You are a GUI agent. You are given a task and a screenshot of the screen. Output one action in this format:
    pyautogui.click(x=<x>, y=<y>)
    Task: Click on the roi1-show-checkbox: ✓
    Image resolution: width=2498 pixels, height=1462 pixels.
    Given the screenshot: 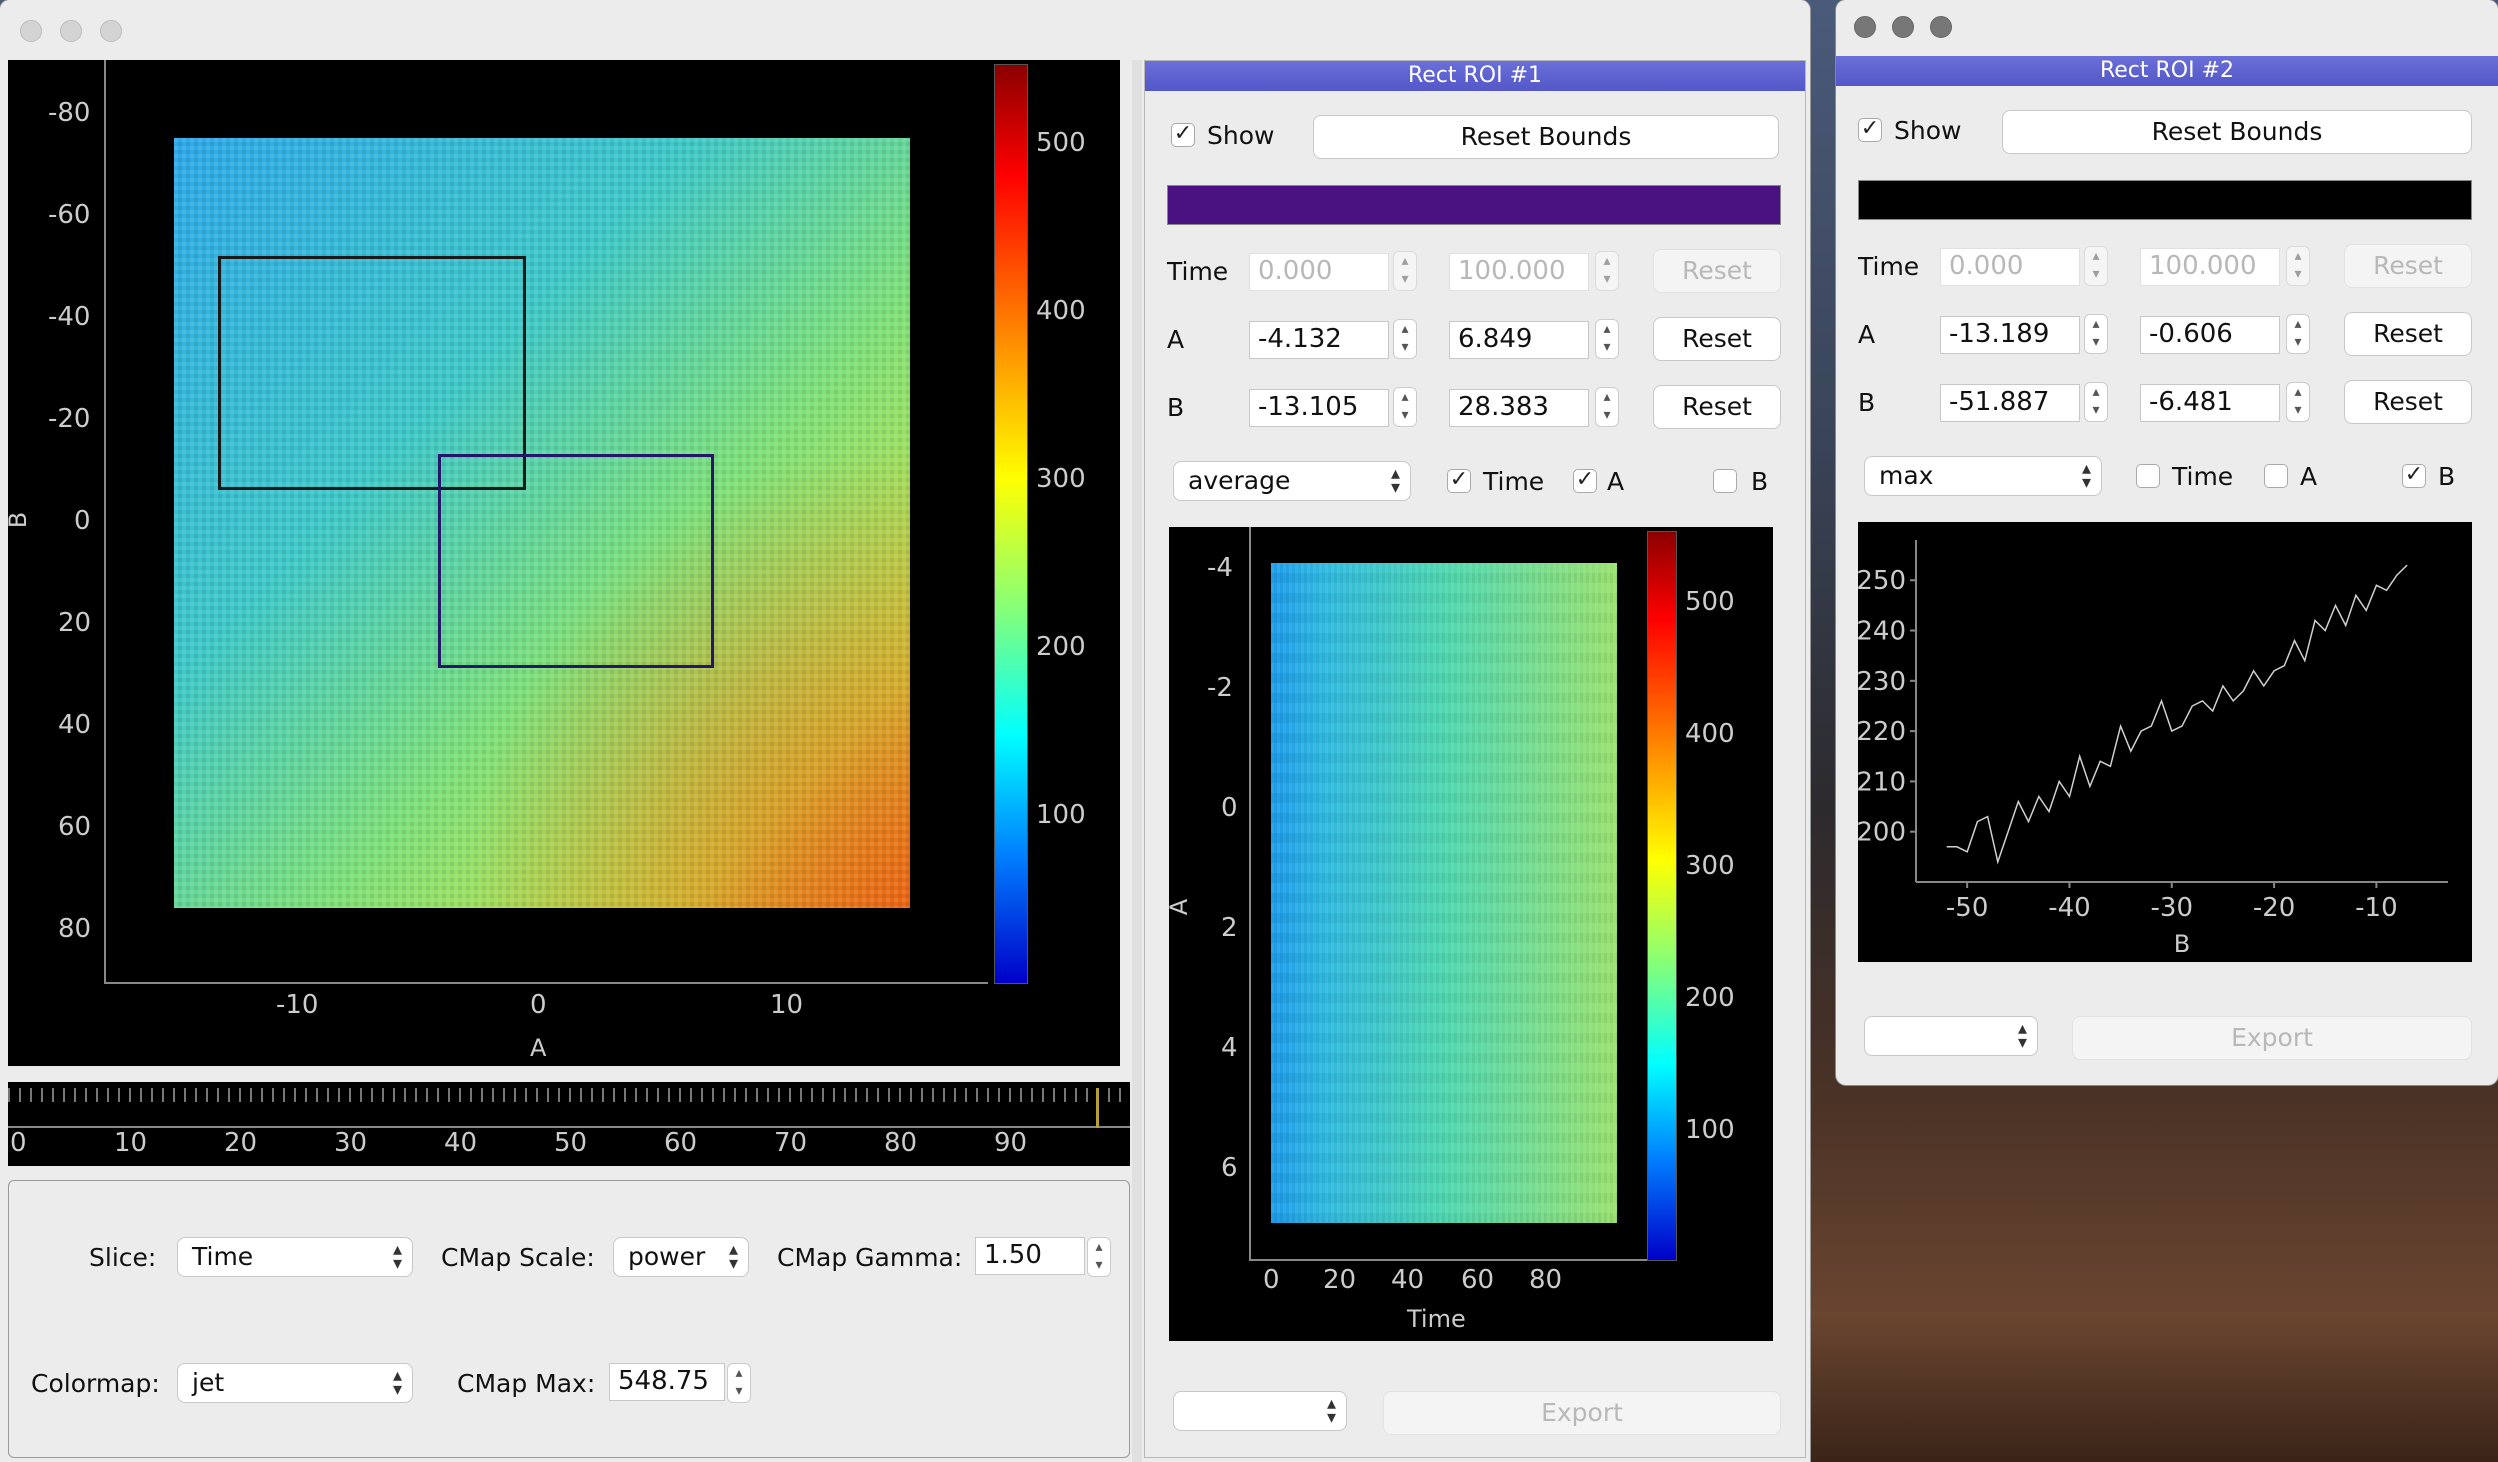 What is the action you would take?
    pyautogui.click(x=1183, y=135)
    